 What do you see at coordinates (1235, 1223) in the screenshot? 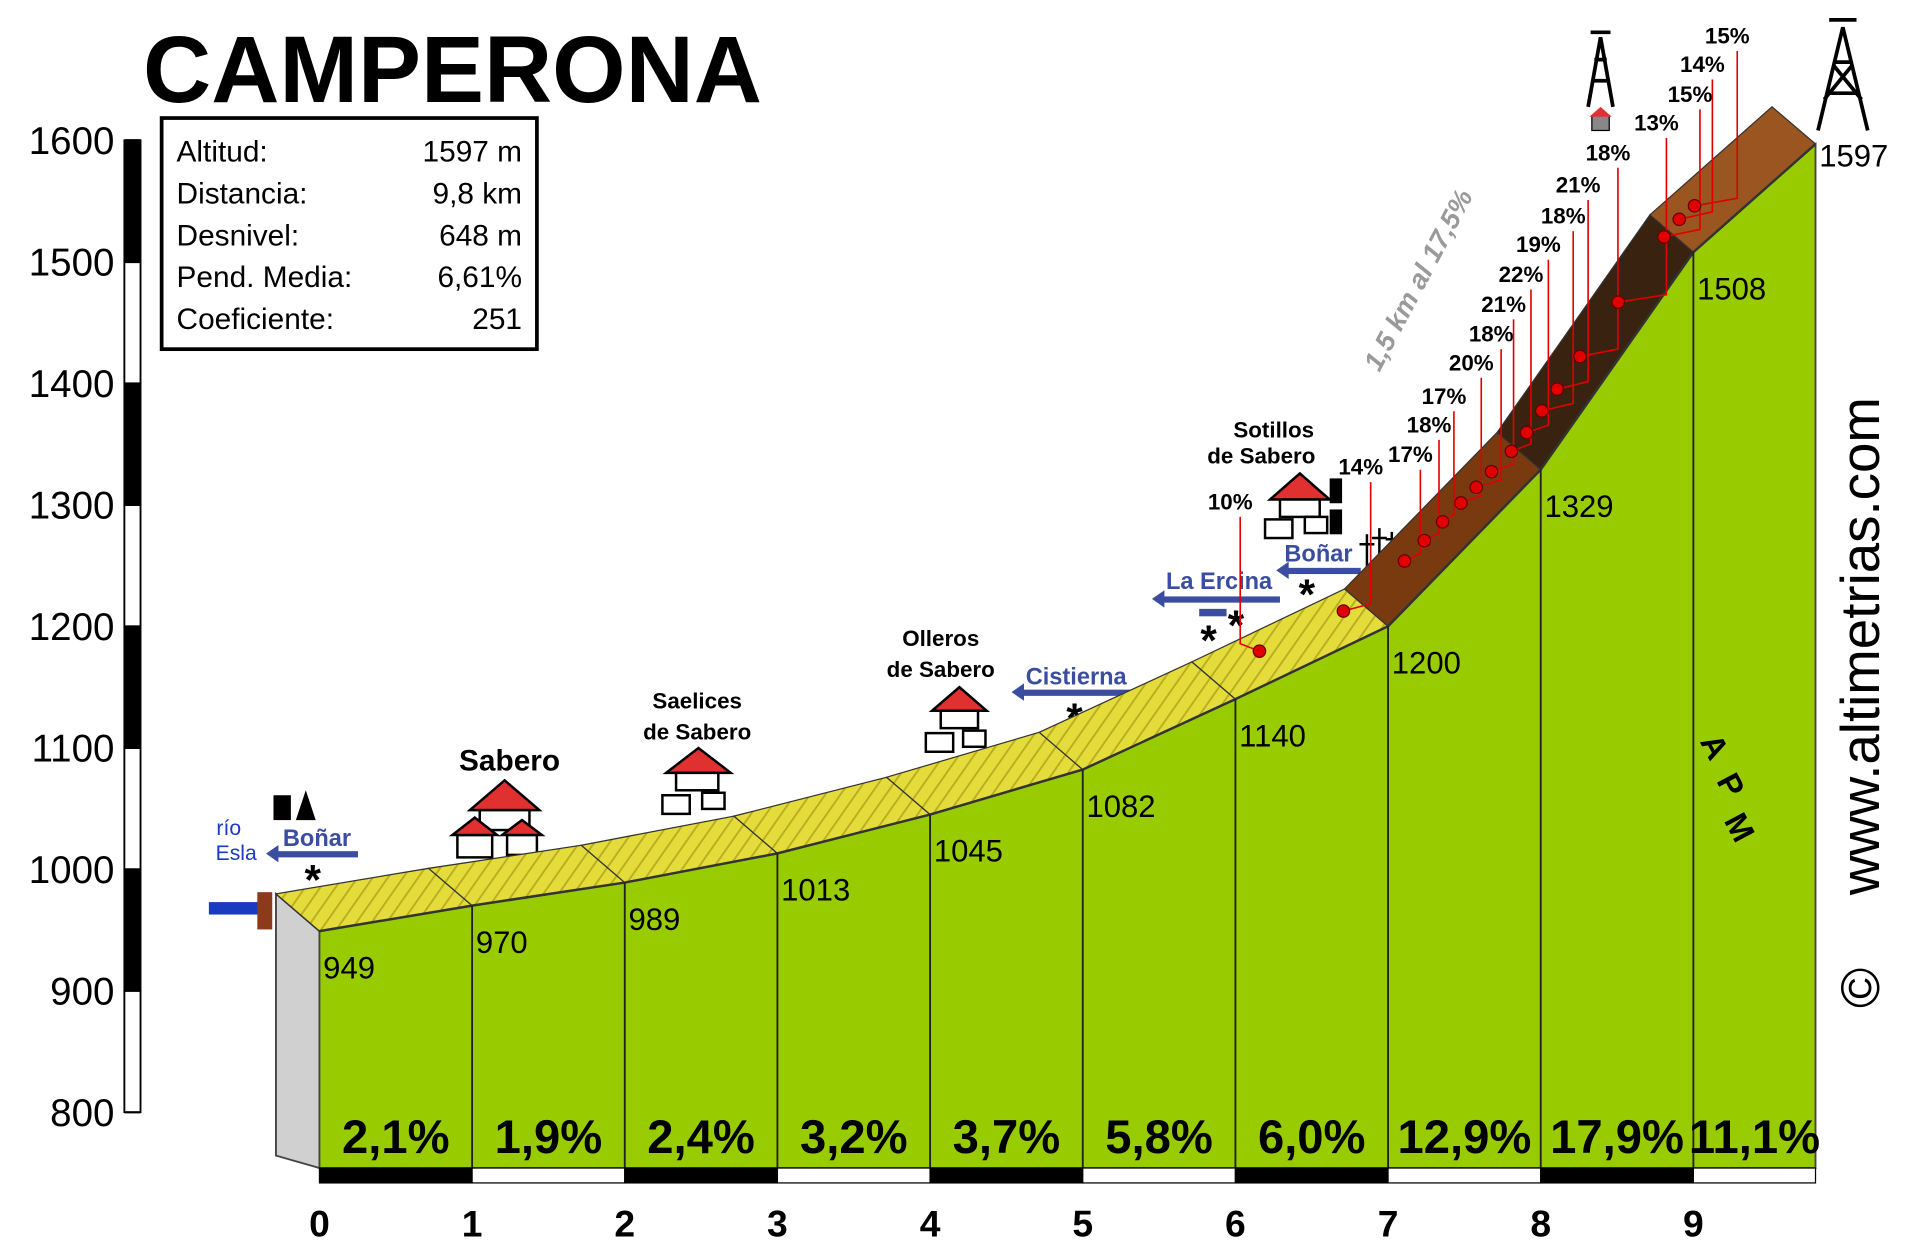
I see `x-tick-label: 6` at bounding box center [1235, 1223].